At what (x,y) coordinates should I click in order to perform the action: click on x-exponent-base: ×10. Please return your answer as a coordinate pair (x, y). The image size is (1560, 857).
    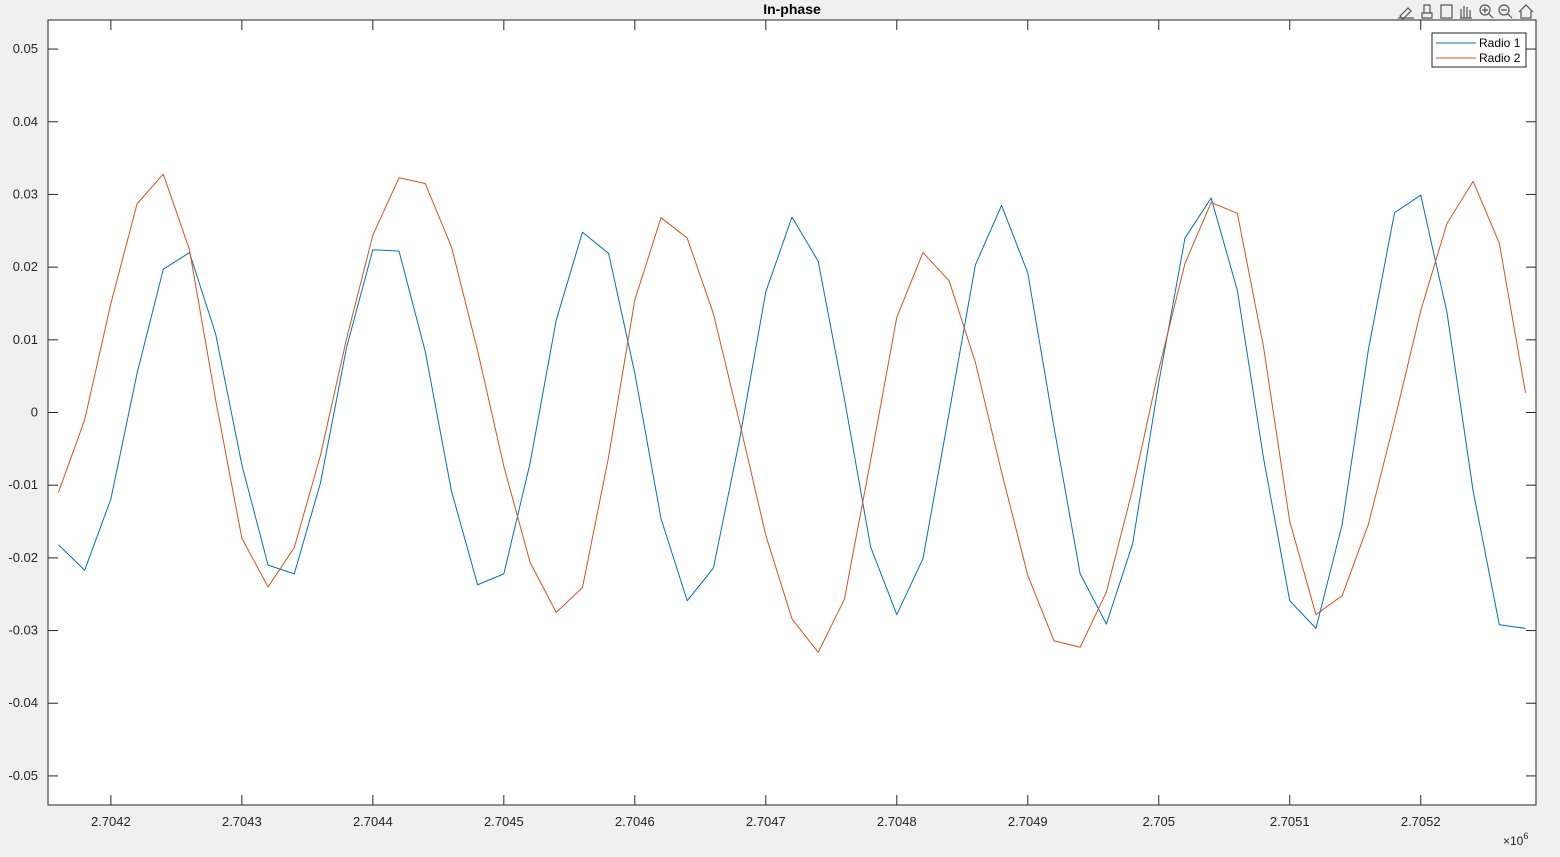
    Looking at the image, I should click on (1513, 841).